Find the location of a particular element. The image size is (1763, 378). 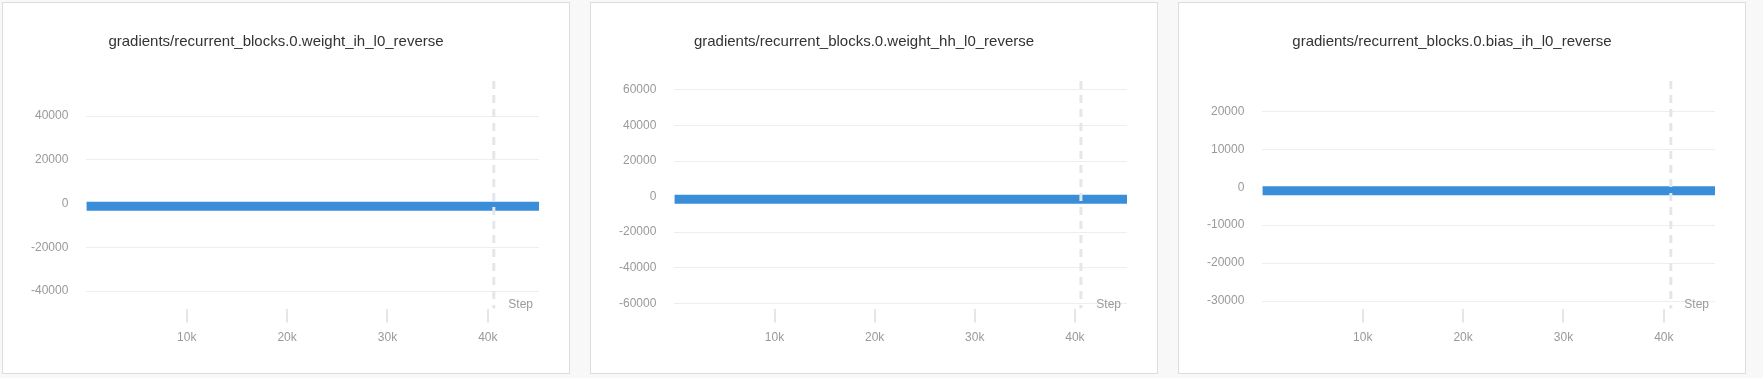

y-tick-label: 60000 is located at coordinates (639, 89).